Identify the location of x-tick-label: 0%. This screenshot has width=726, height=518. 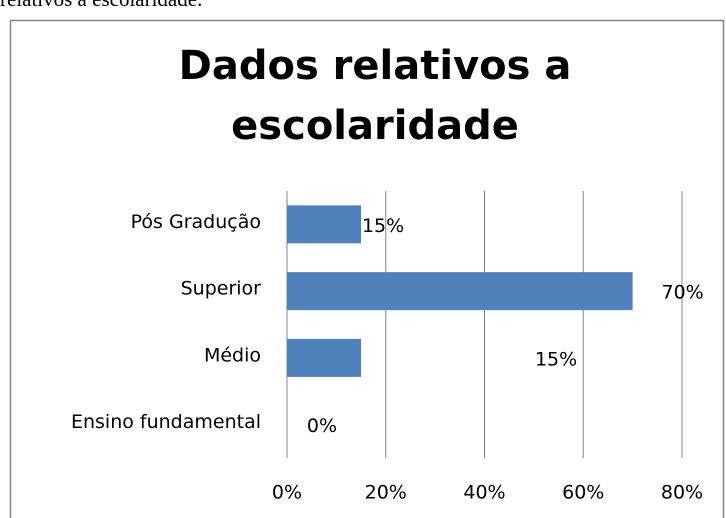
(287, 493).